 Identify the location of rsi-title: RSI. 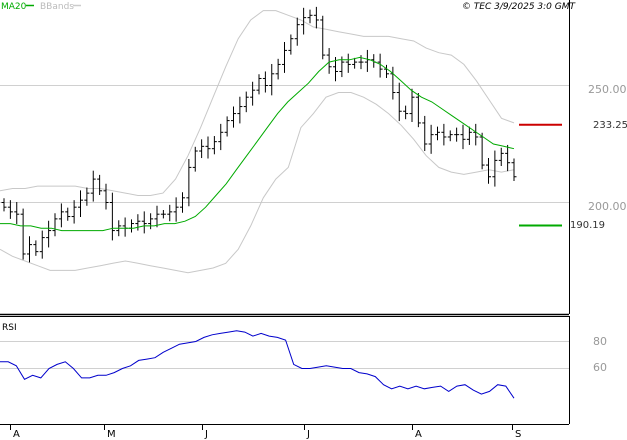
(9, 328).